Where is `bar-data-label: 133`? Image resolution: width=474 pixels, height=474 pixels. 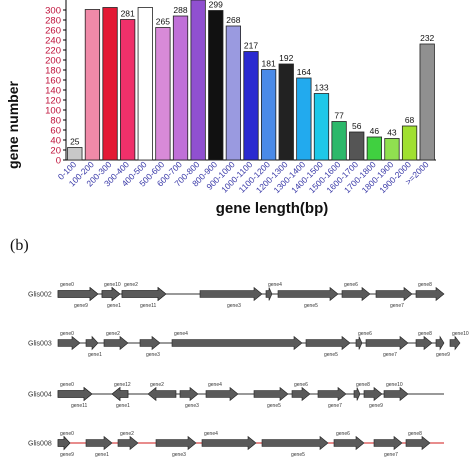 bar-data-label: 133 is located at coordinates (321, 88).